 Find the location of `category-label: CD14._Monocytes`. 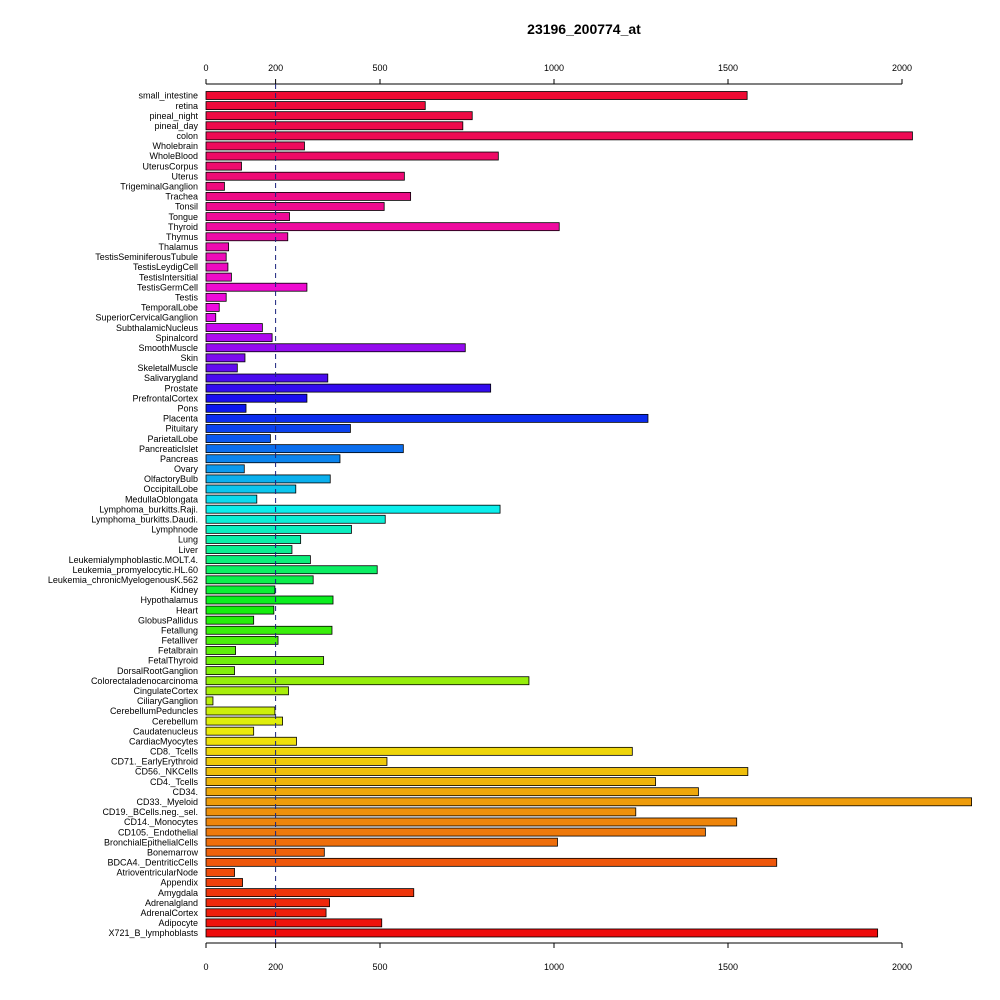

category-label: CD14._Monocytes is located at coordinates (161, 822).